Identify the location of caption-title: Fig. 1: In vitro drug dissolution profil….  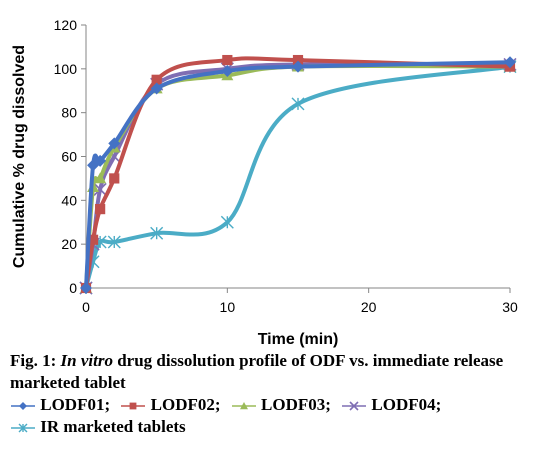
(280, 372).